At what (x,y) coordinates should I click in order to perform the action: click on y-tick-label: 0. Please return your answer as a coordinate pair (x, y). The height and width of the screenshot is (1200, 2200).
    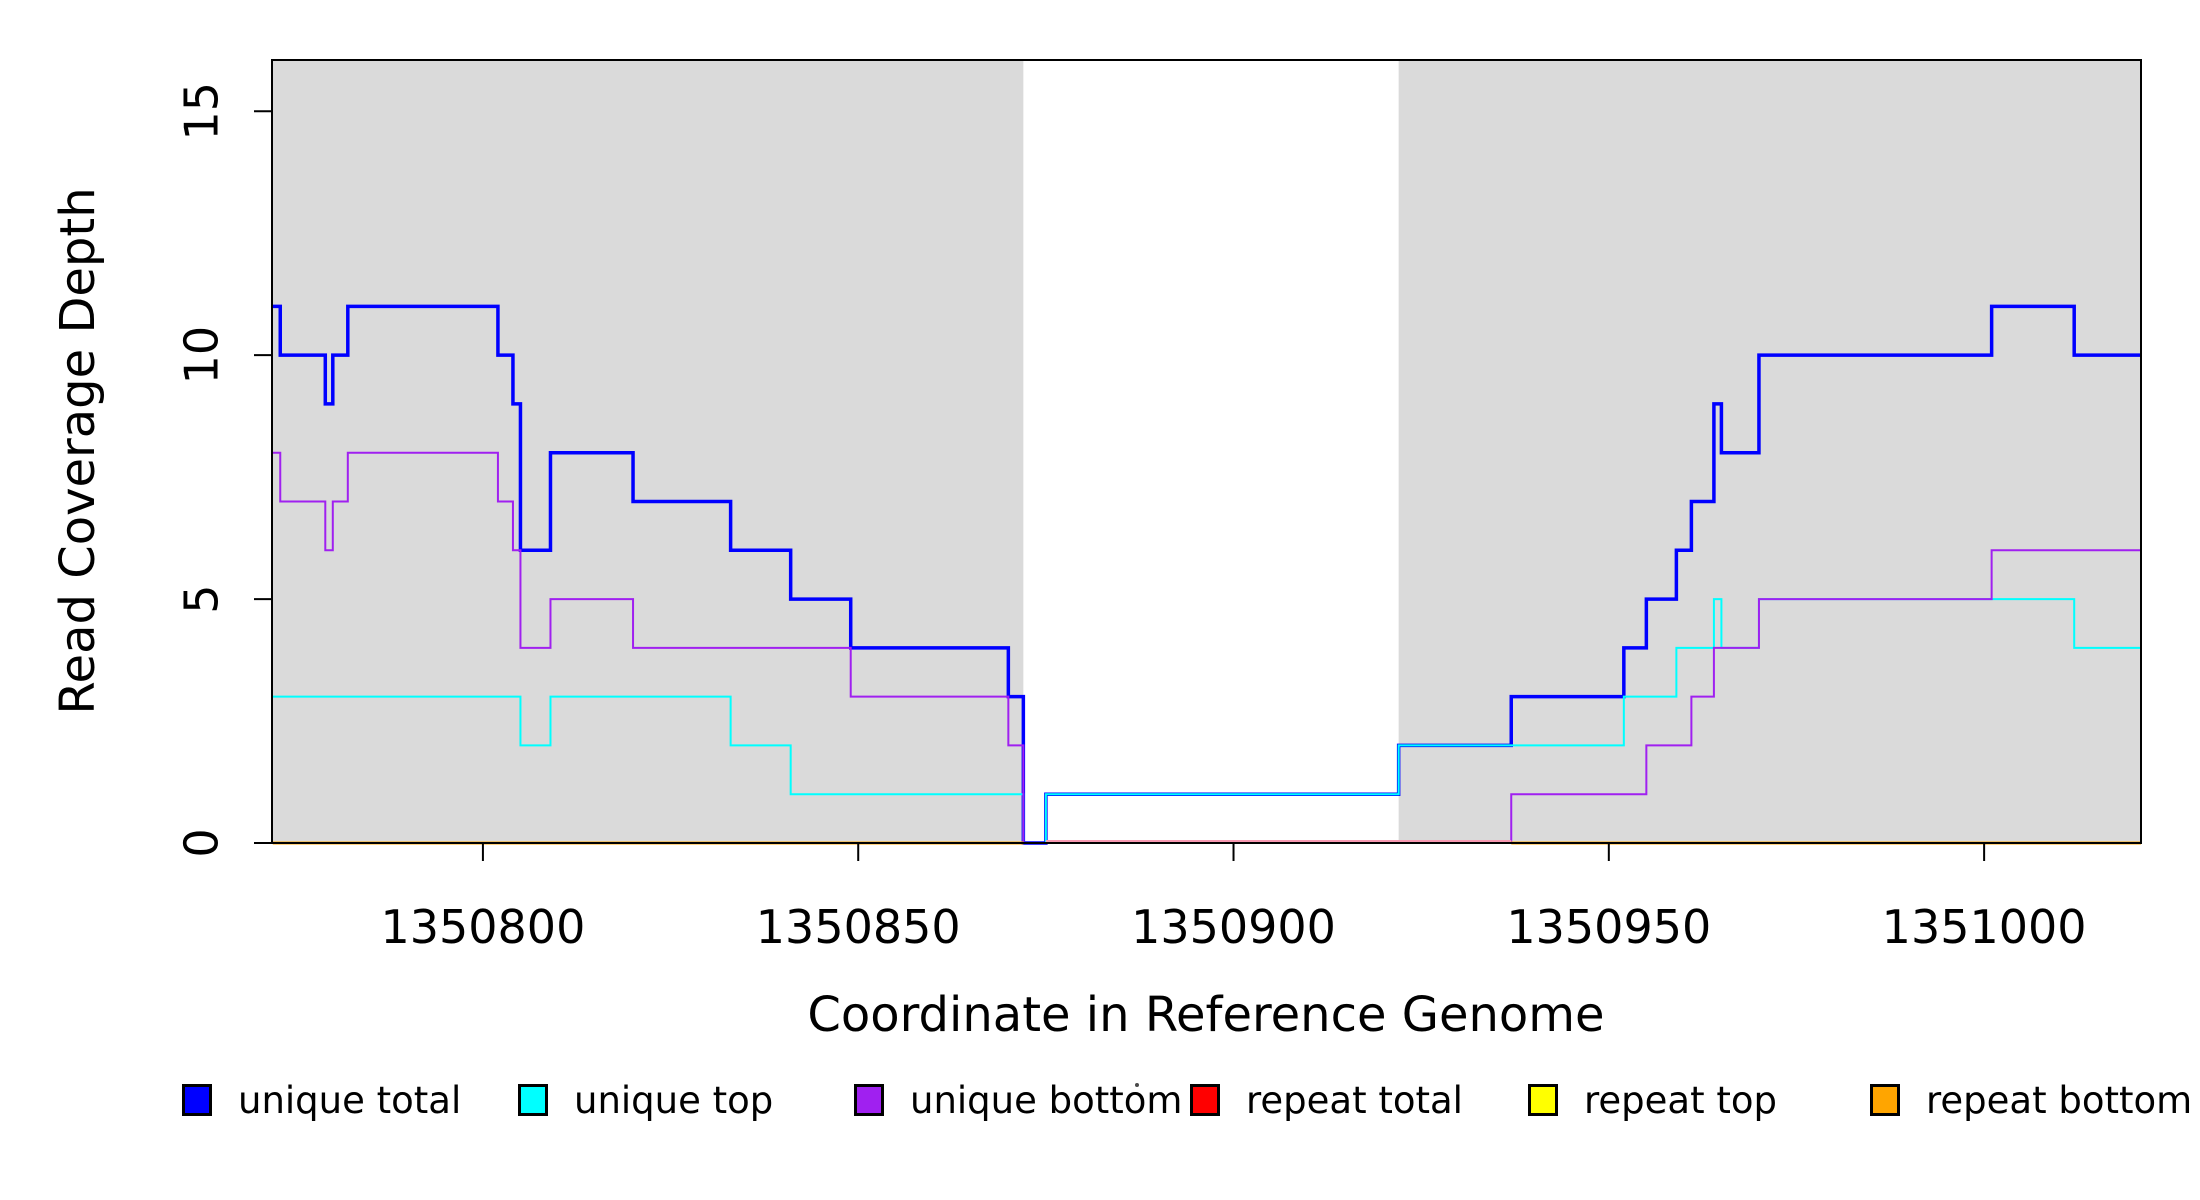
    Looking at the image, I should click on (202, 842).